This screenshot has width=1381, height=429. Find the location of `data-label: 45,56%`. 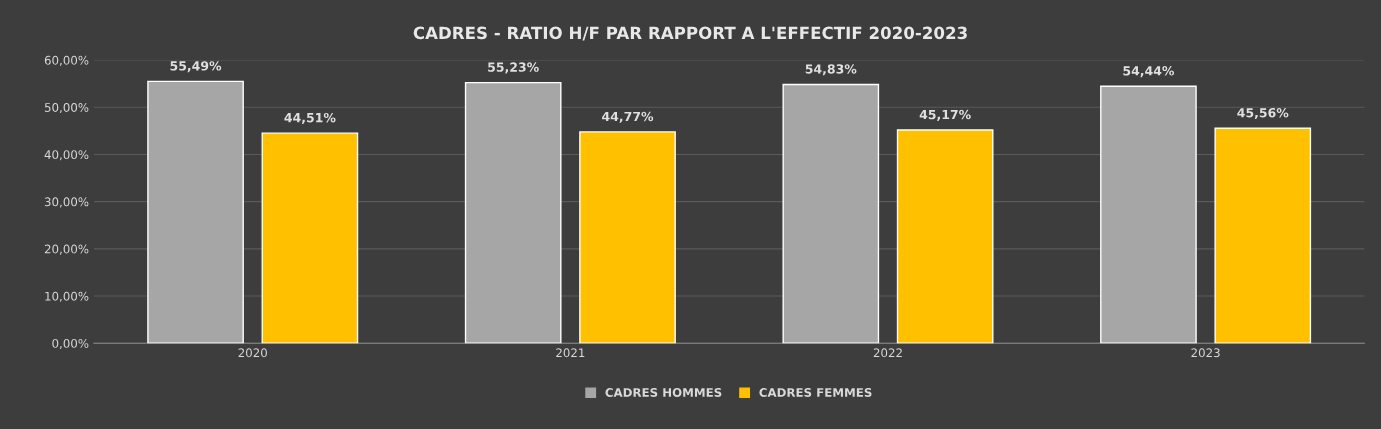

data-label: 45,56% is located at coordinates (1263, 113).